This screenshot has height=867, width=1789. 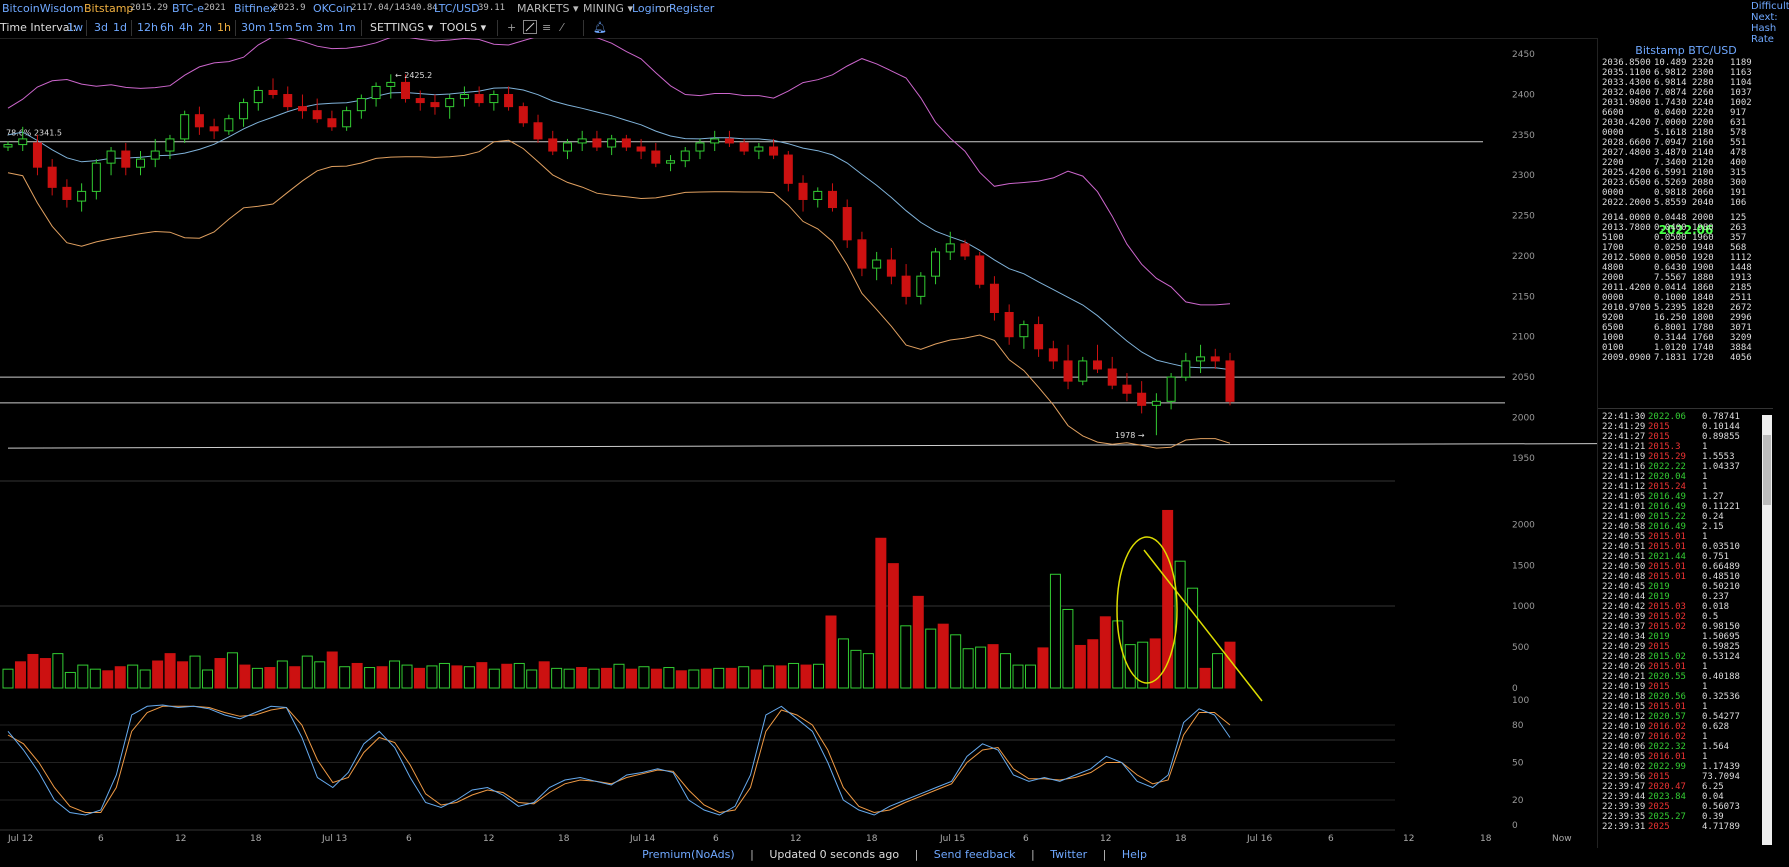 What do you see at coordinates (304, 27) in the screenshot?
I see `interval-5m: 5m` at bounding box center [304, 27].